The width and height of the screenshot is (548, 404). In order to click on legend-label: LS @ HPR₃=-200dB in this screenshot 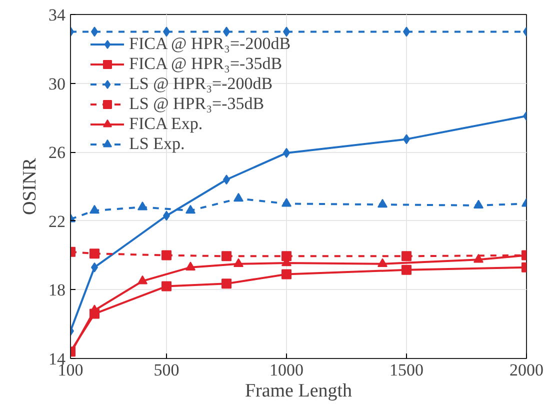, I will do `click(201, 84)`.